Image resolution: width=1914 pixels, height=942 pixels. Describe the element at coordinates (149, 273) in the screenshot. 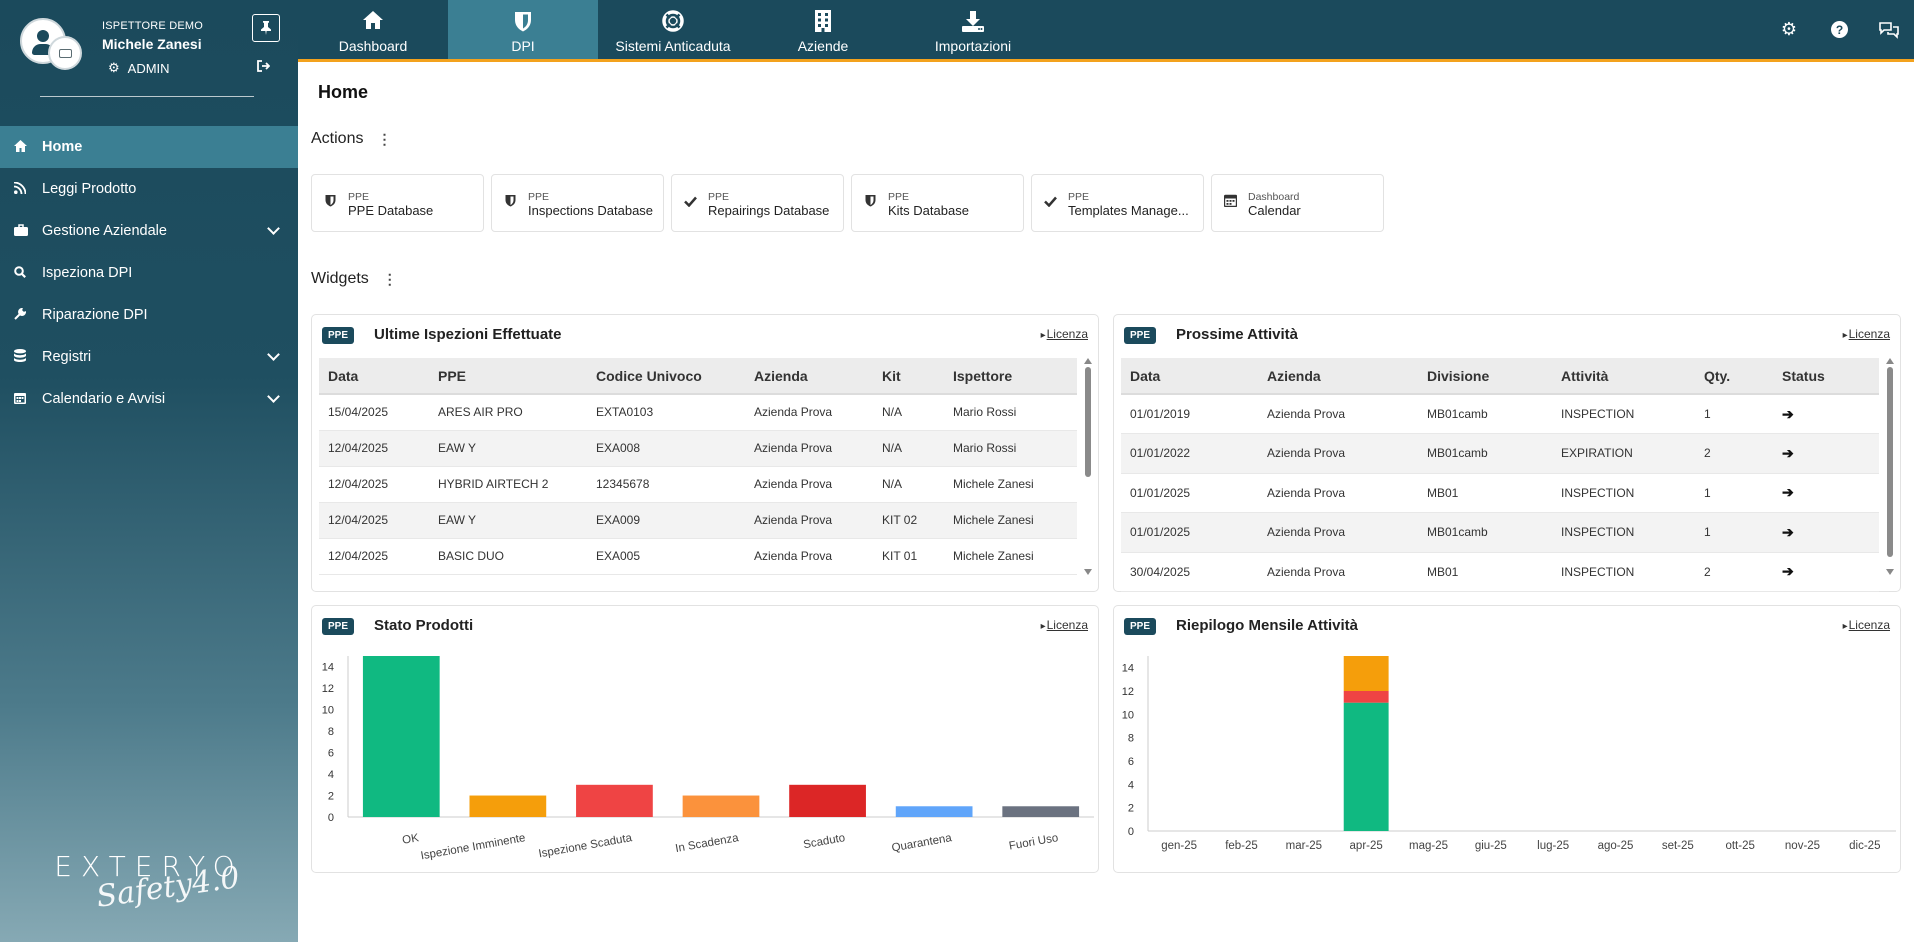

I see `sidebar-item-ispeziona-dpi: Ispeziona DPI` at that location.